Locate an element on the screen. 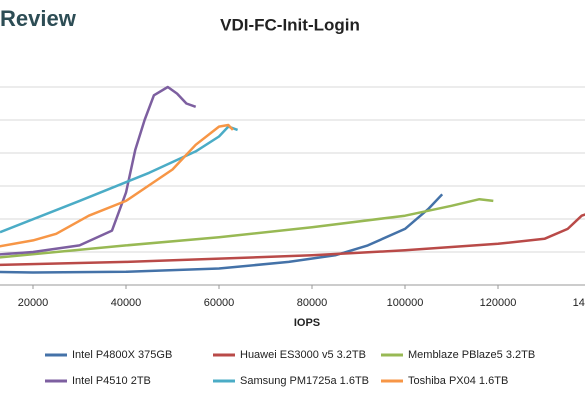 This screenshot has height=401, width=585. legend-label: Memblaze PBlaze5 3.2TB is located at coordinates (471, 355).